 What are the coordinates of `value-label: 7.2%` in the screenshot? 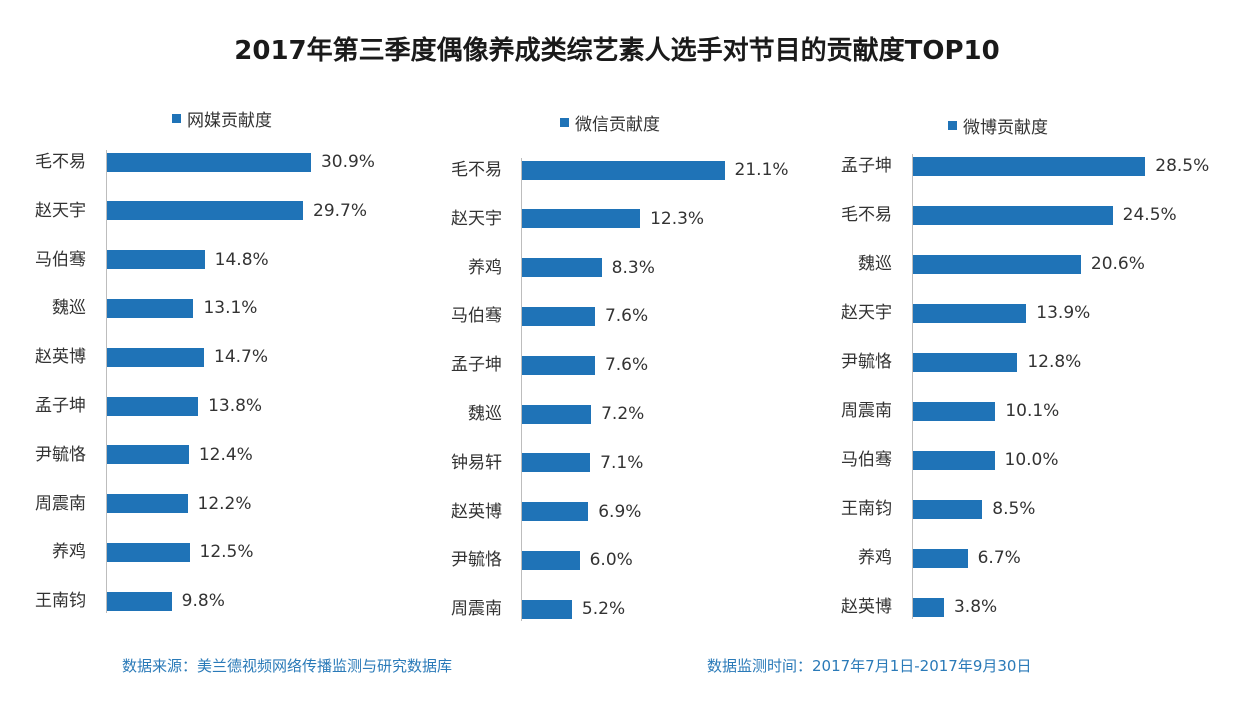 It's located at (623, 414).